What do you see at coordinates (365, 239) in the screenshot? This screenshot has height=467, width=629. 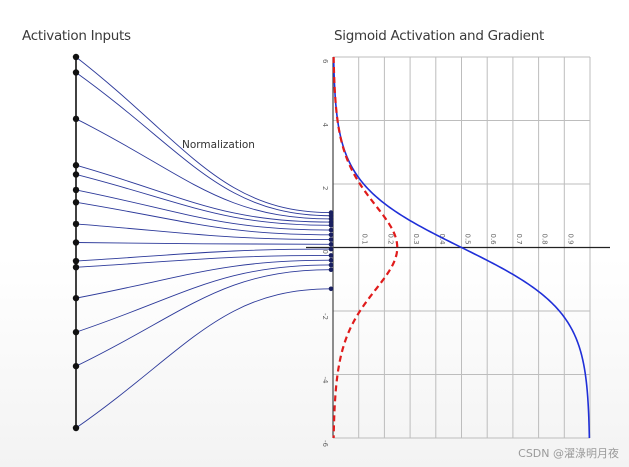 I see `output-tick-label: 0.1` at bounding box center [365, 239].